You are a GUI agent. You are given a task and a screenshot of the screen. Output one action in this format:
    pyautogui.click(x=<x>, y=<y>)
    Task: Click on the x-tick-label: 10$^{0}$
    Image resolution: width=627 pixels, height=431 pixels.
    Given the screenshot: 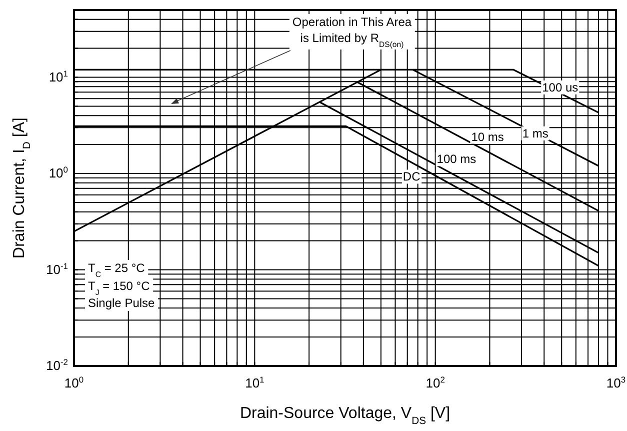 What is the action you would take?
    pyautogui.click(x=74, y=382)
    